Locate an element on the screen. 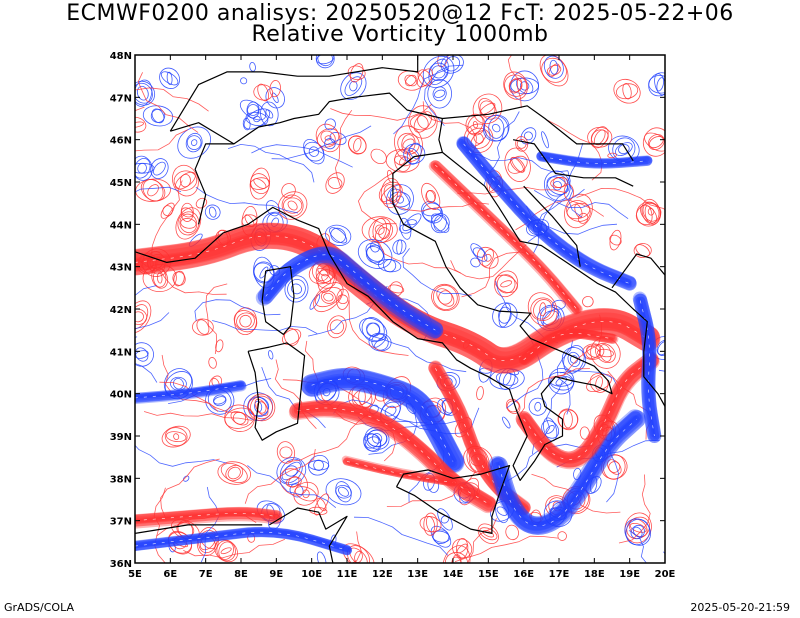  vorticity-band-core is located at coordinates (567, 472).